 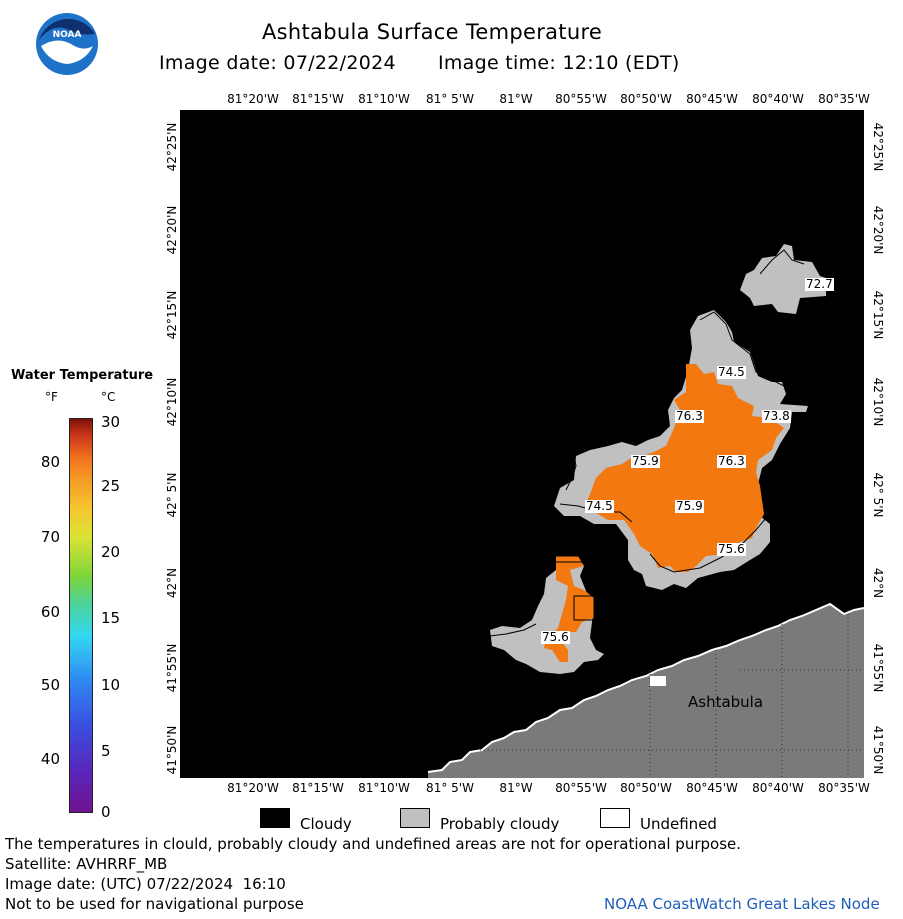 I want to click on lat-label-right: 42°10'N, so click(x=878, y=402).